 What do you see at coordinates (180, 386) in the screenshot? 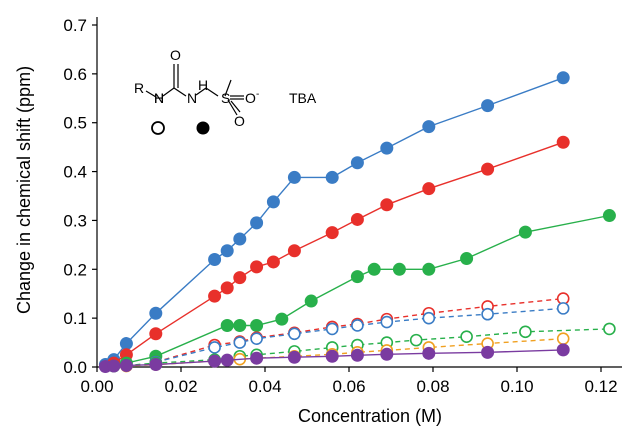
I see `x-tick-label: 0.02` at bounding box center [180, 386].